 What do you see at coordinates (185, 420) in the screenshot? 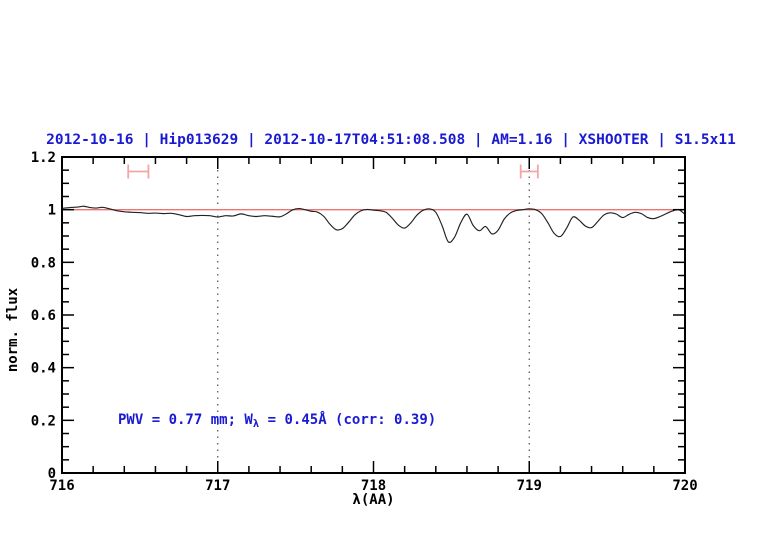
I see `pwv-annotation-text: PWV = 0.77 mm; W` at bounding box center [185, 420].